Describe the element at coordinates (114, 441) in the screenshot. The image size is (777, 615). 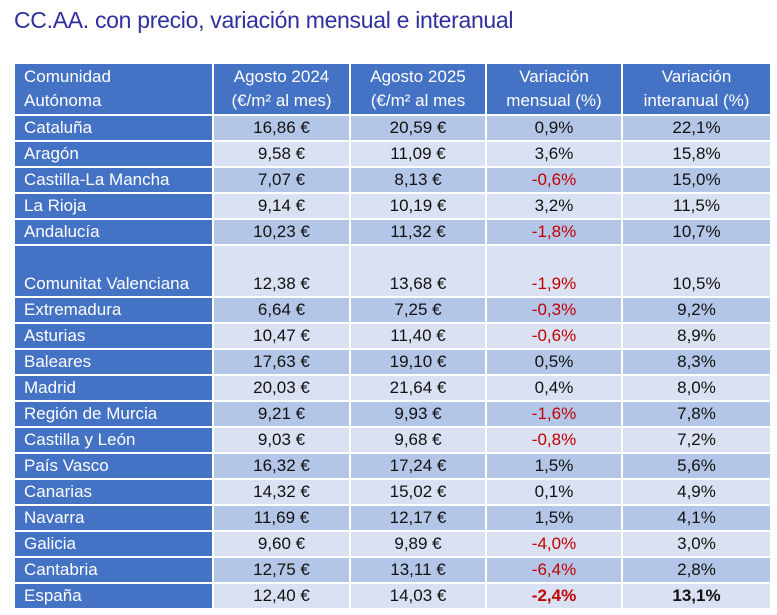
I see `cell-region: Castilla y León` at that location.